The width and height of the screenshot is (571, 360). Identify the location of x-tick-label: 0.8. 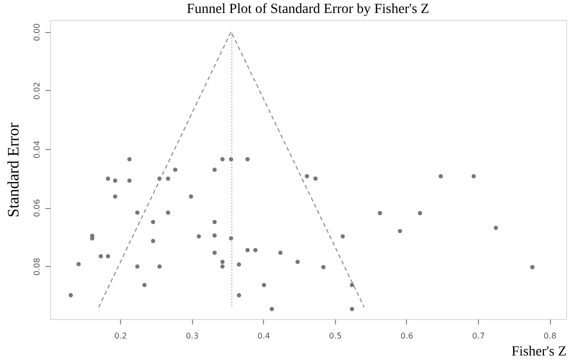
(550, 336).